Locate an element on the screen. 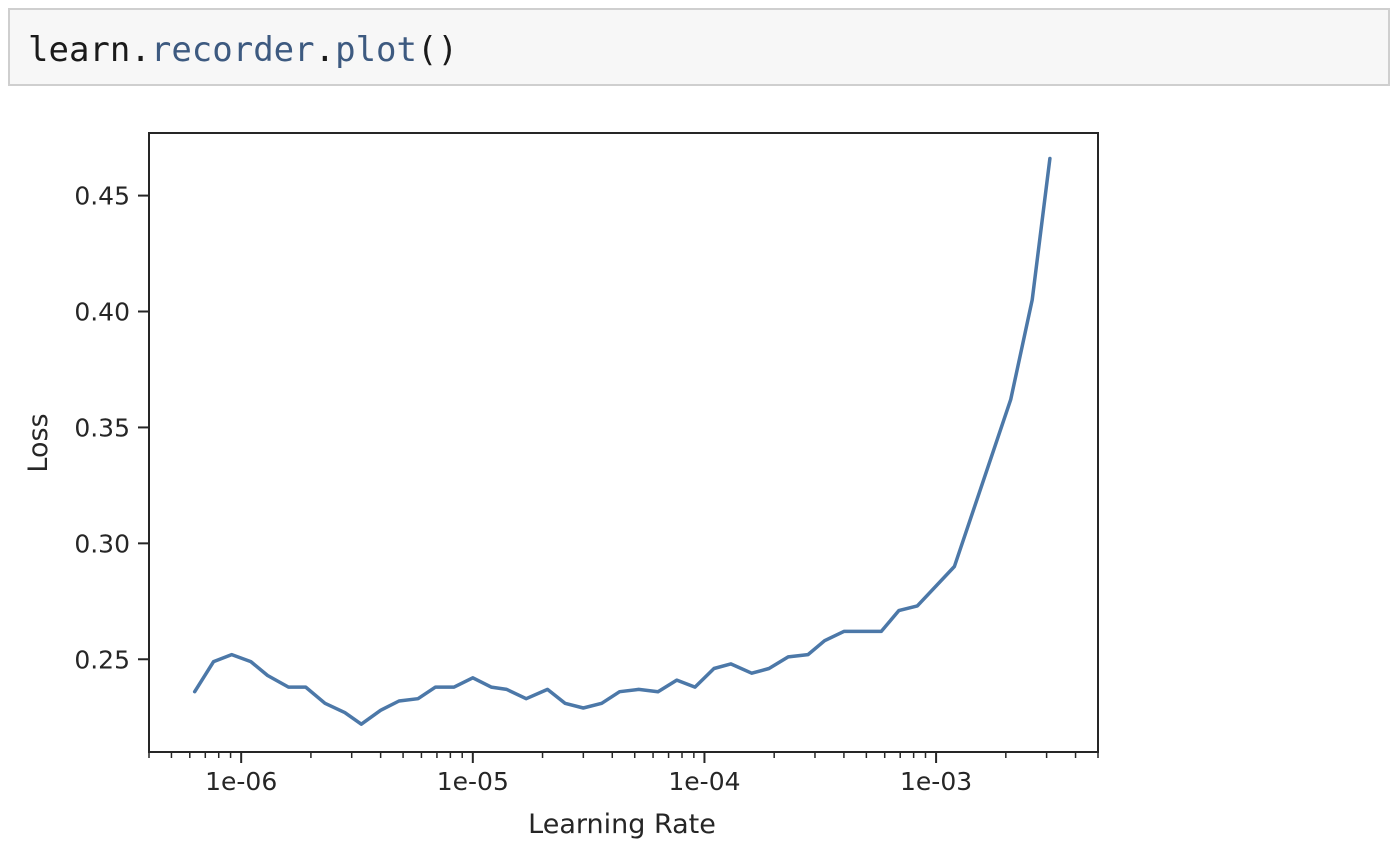 This screenshot has width=1400, height=844. code-token-object: learn is located at coordinates (79, 50).